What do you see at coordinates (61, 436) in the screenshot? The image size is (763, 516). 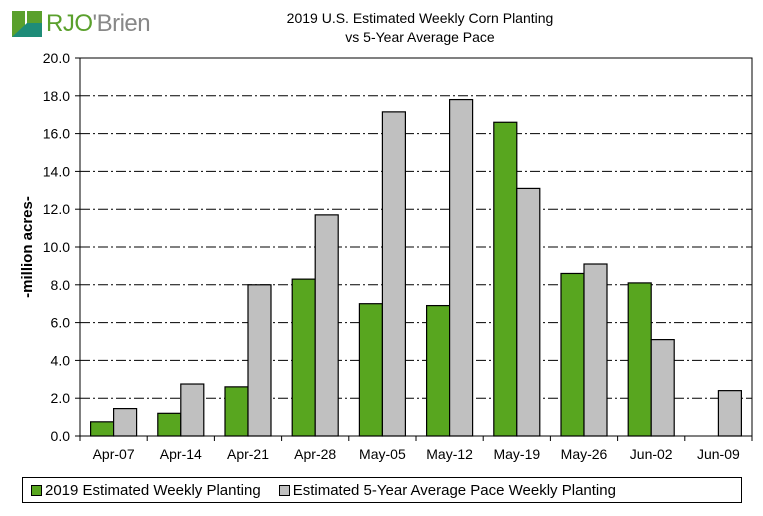 I see `y-tick-label: 0.0` at bounding box center [61, 436].